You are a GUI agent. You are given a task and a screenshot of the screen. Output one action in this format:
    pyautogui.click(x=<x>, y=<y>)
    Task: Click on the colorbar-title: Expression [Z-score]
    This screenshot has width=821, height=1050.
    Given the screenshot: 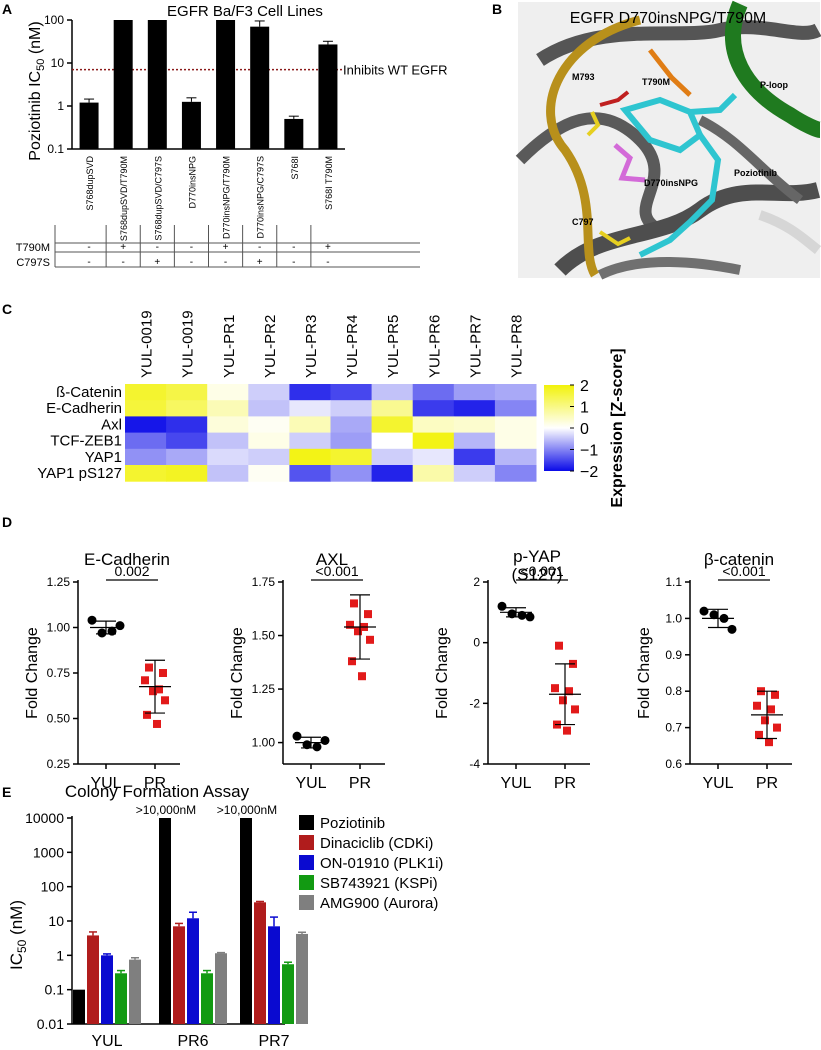 What is the action you would take?
    pyautogui.click(x=617, y=427)
    